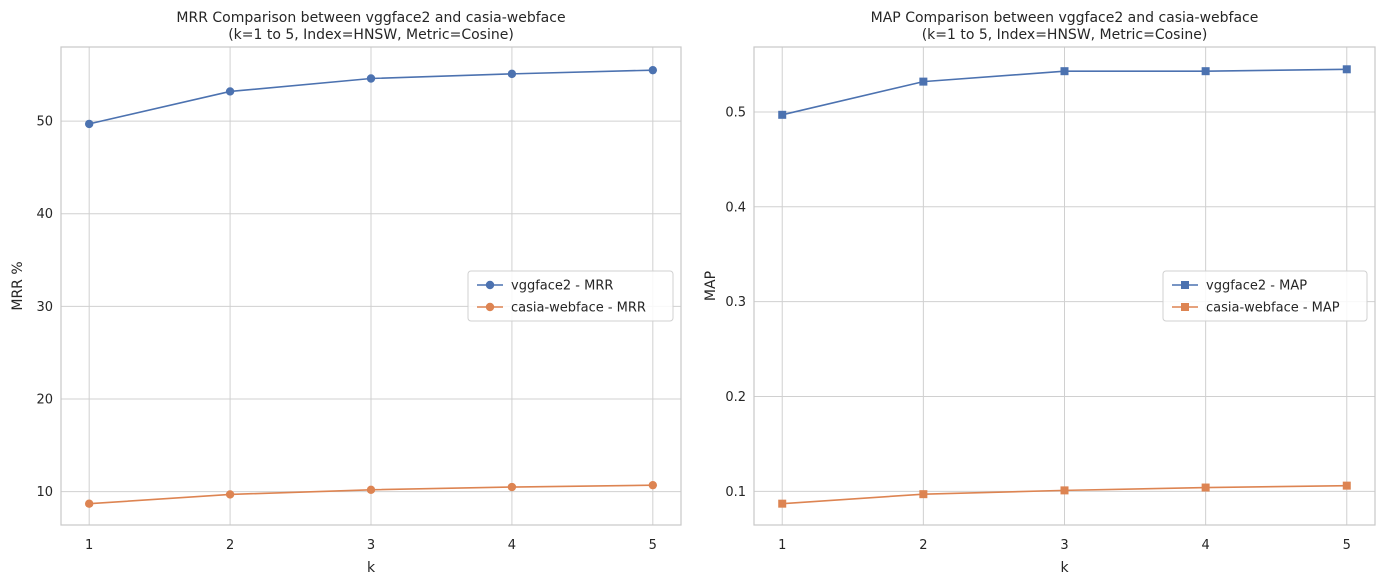 The height and width of the screenshot is (584, 1384). Describe the element at coordinates (1347, 545) in the screenshot. I see `map-x-tick-label: 5` at that location.